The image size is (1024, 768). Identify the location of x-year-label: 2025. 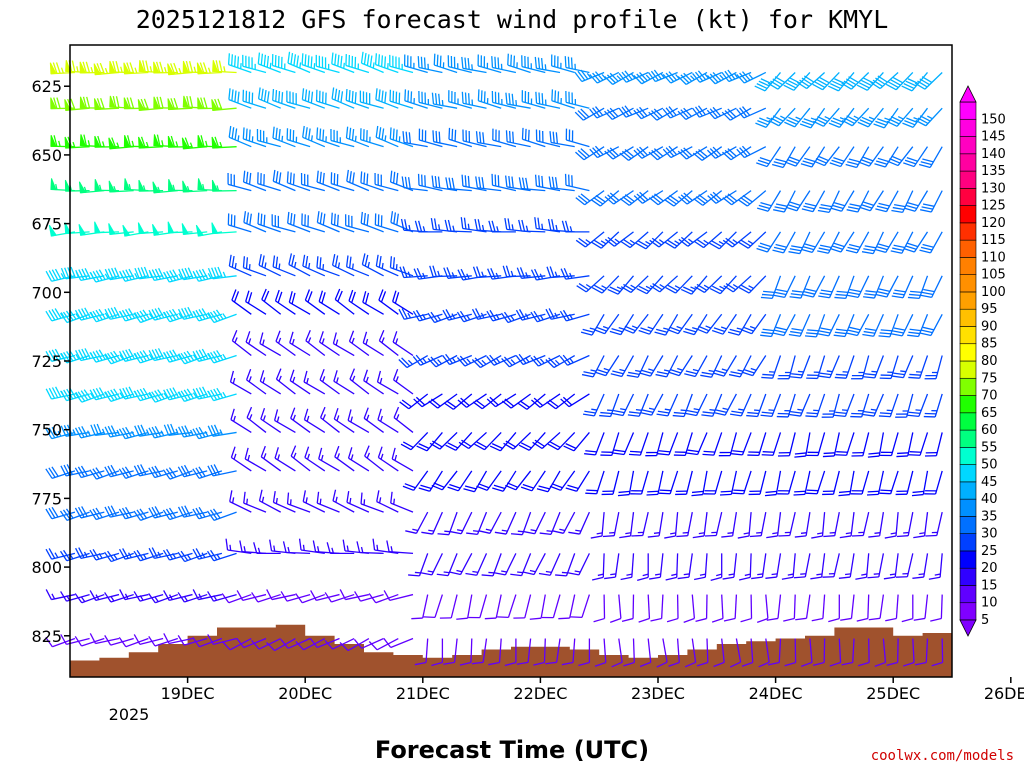
(129, 714).